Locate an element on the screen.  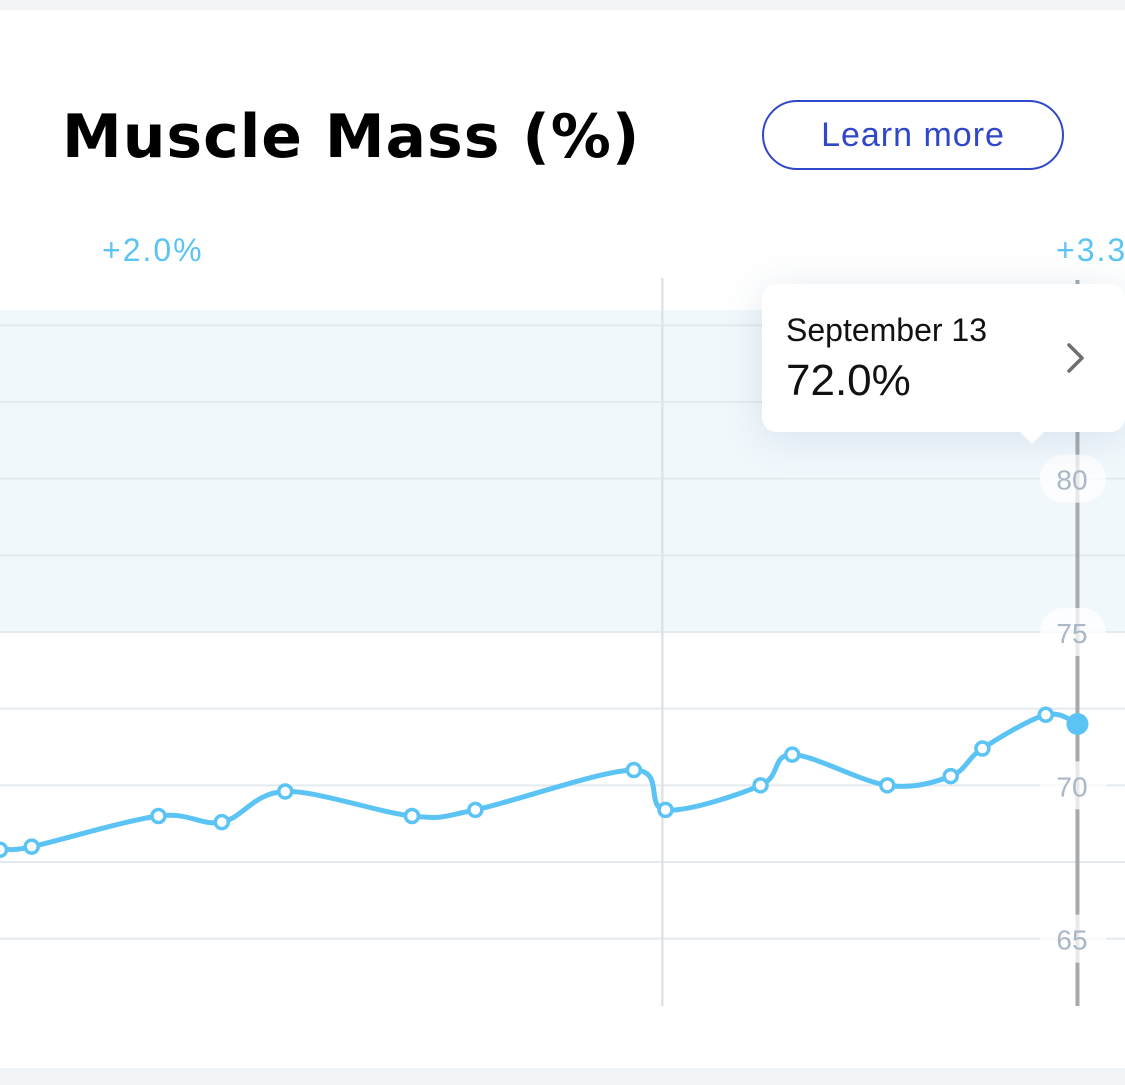
chevron-right-icon is located at coordinates (1076, 358).